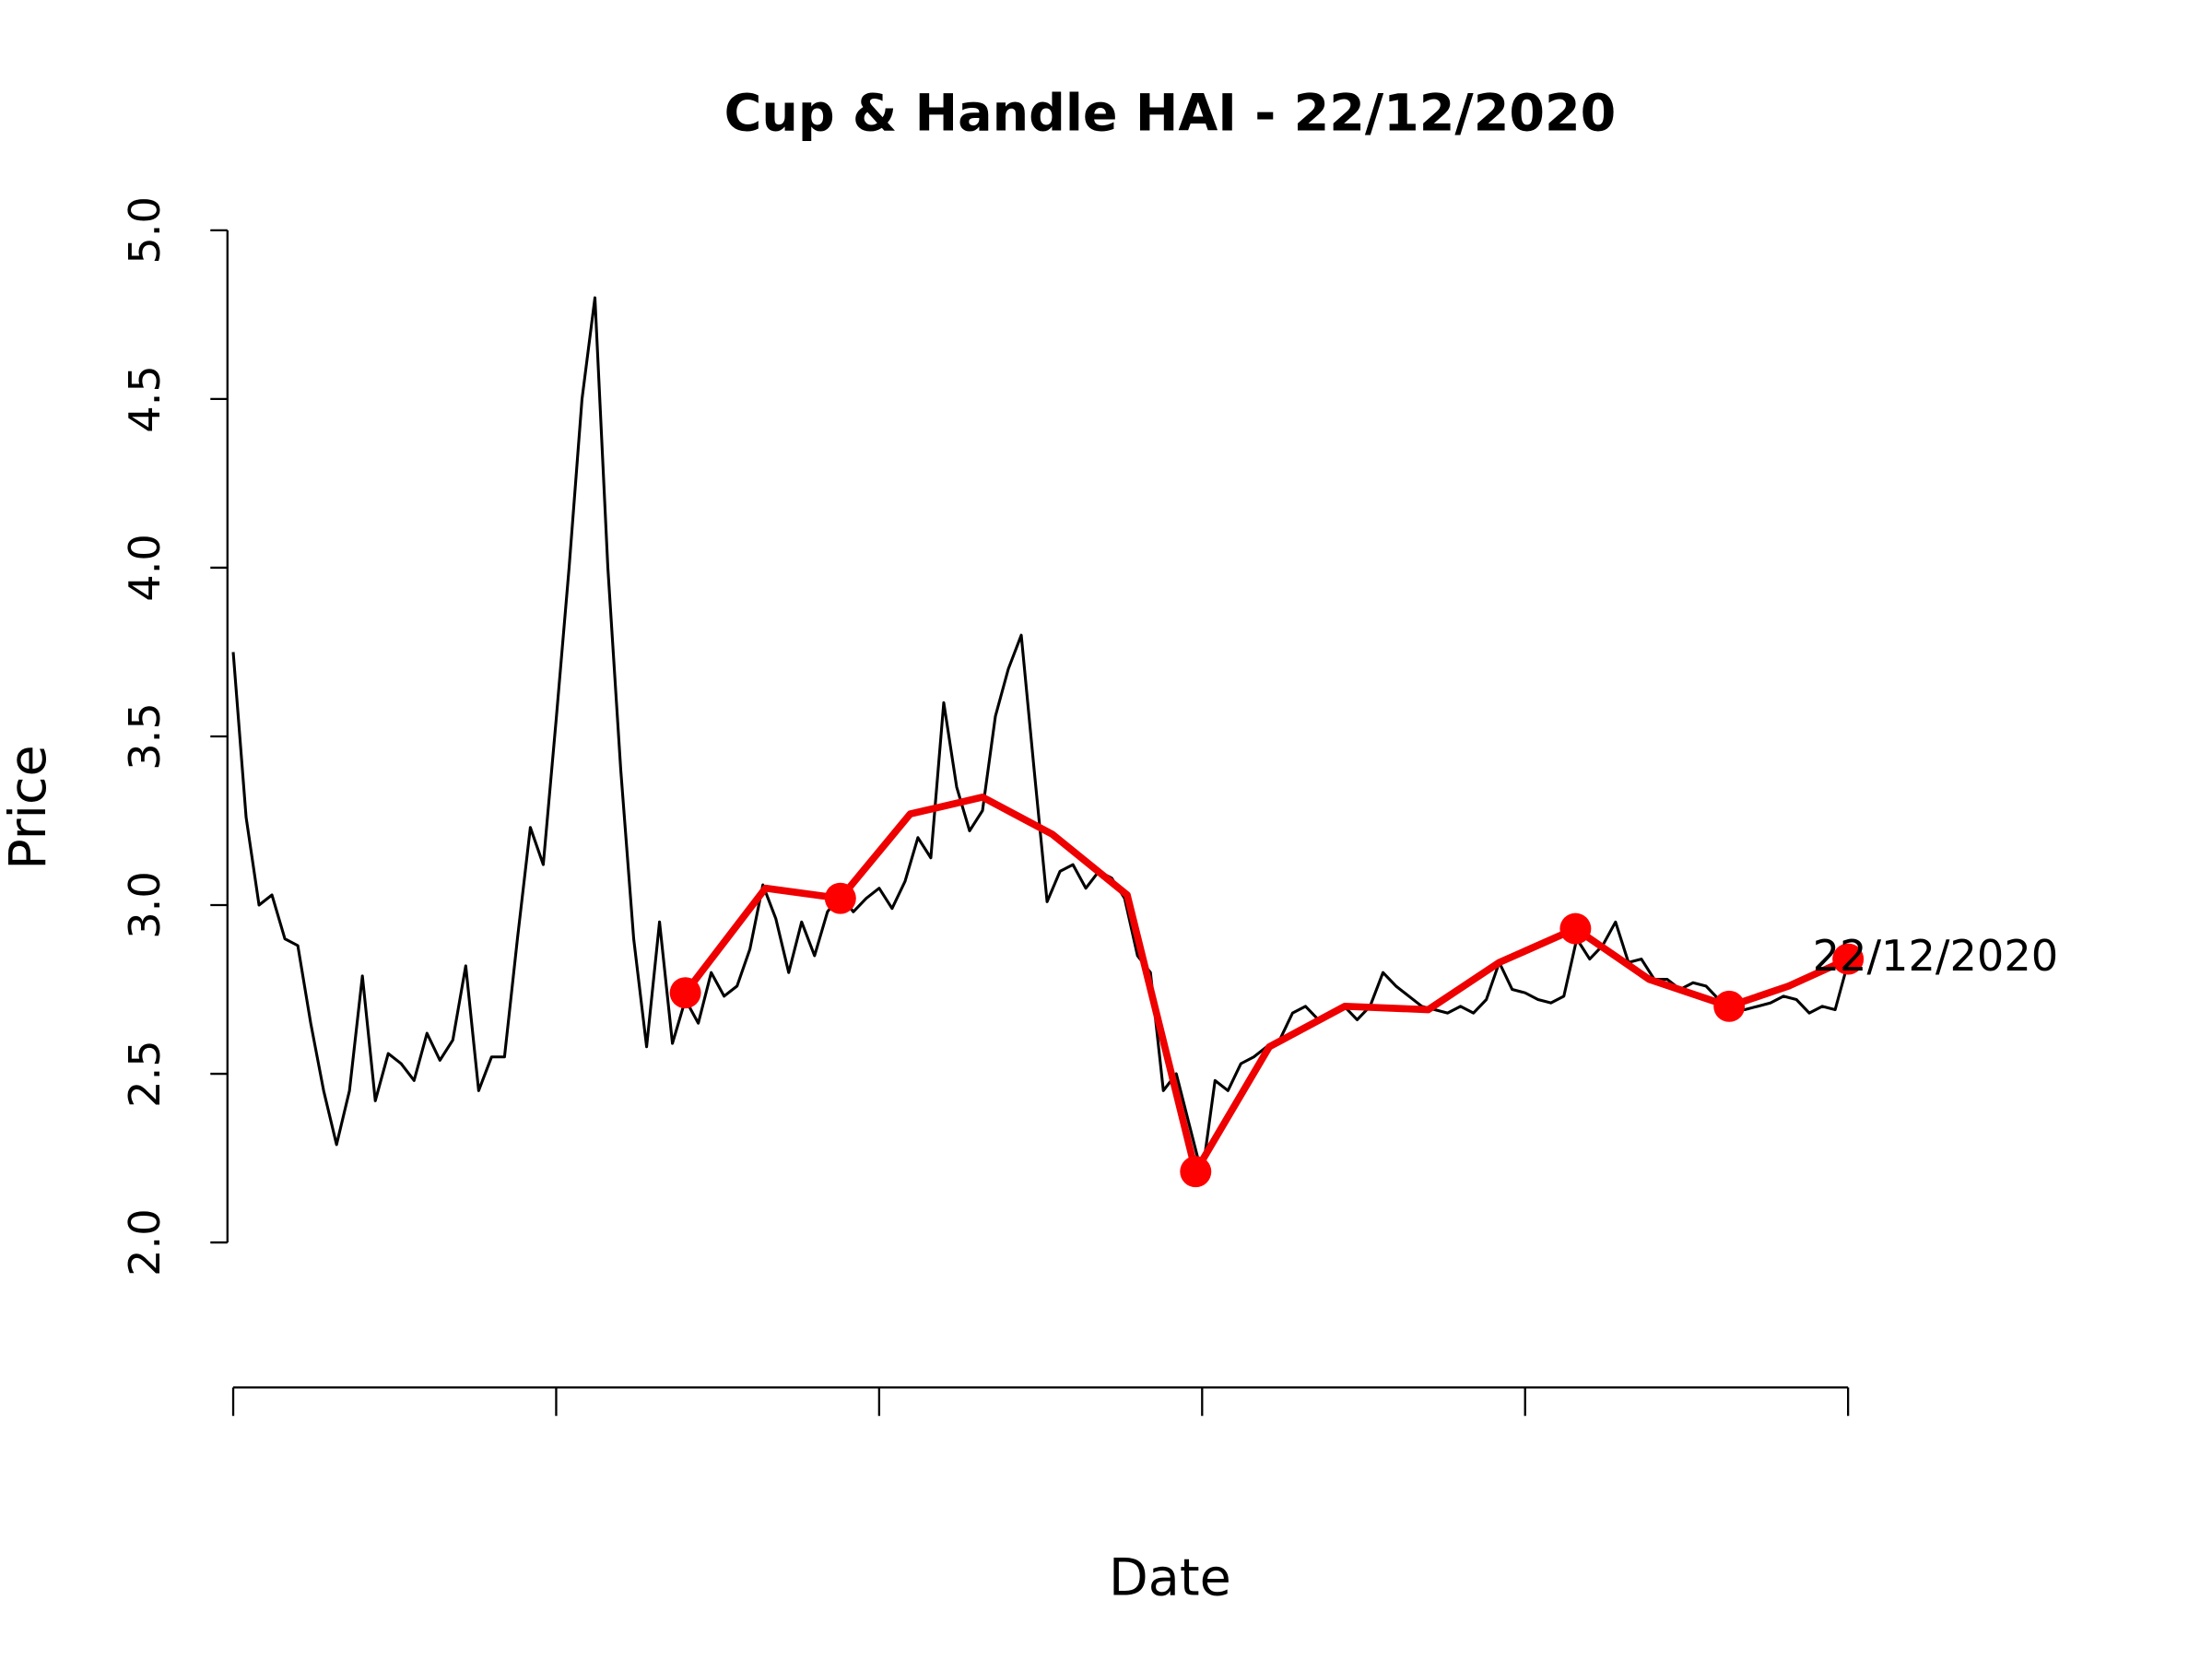 This screenshot has width=2212, height=1659. What do you see at coordinates (145, 399) in the screenshot?
I see `y-tick-label: 4.5` at bounding box center [145, 399].